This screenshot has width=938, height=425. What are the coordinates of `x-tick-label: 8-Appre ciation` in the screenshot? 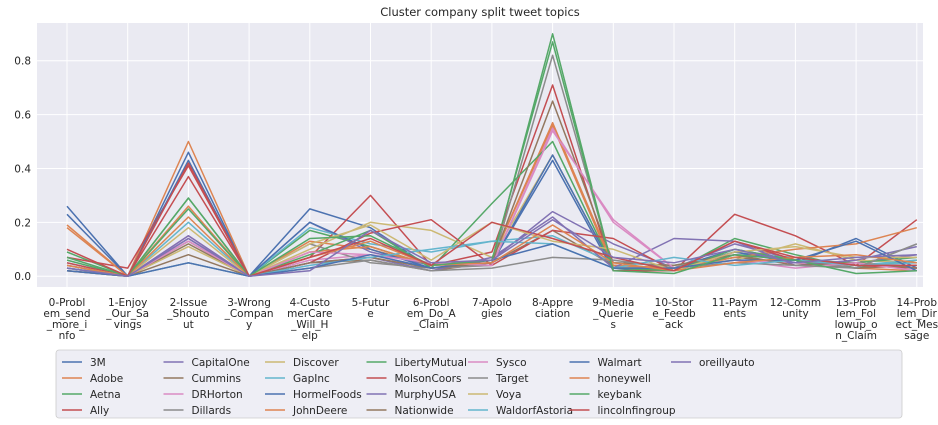 It's located at (552, 308).